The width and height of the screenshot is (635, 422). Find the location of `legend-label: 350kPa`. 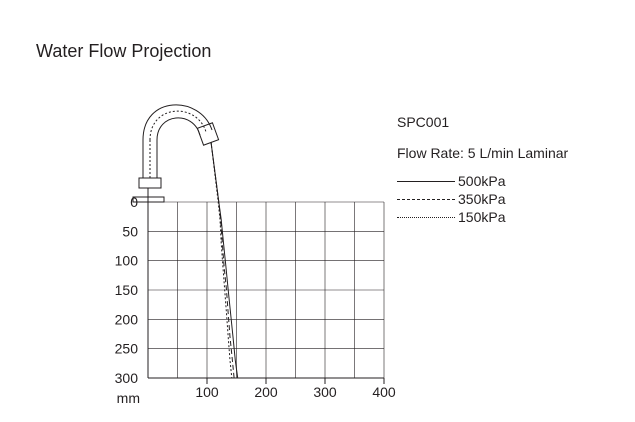

legend-label: 350kPa is located at coordinates (482, 199).